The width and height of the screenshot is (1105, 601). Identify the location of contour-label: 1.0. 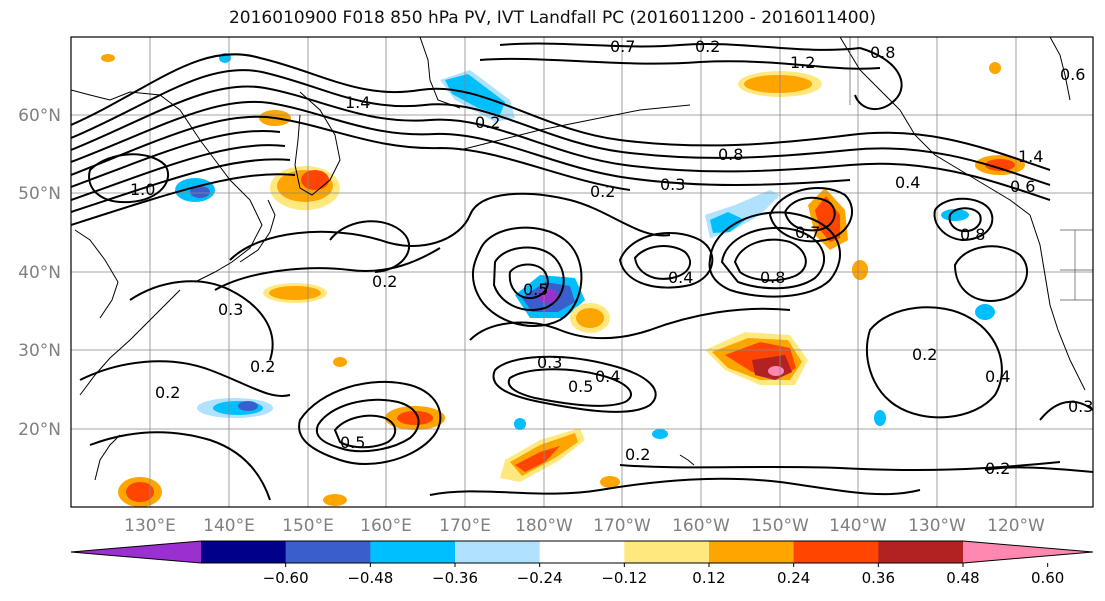
(142, 189).